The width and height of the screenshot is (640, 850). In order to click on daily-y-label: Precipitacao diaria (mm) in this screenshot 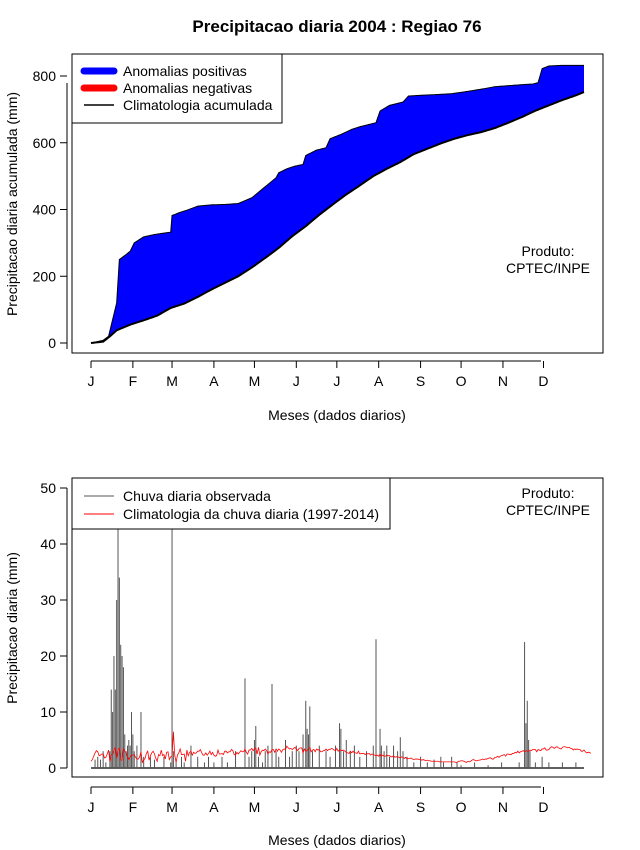, I will do `click(12, 628)`.